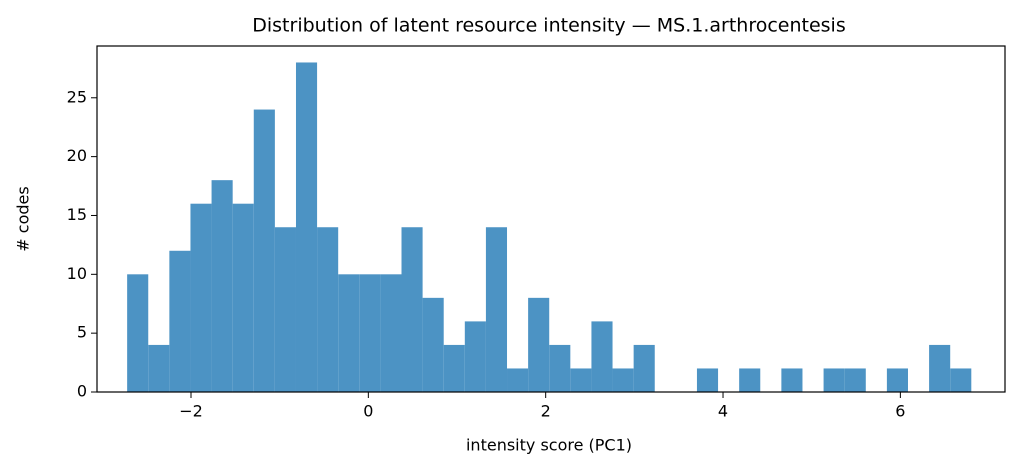  What do you see at coordinates (77, 155) in the screenshot?
I see `y-tick-label: 20` at bounding box center [77, 155].